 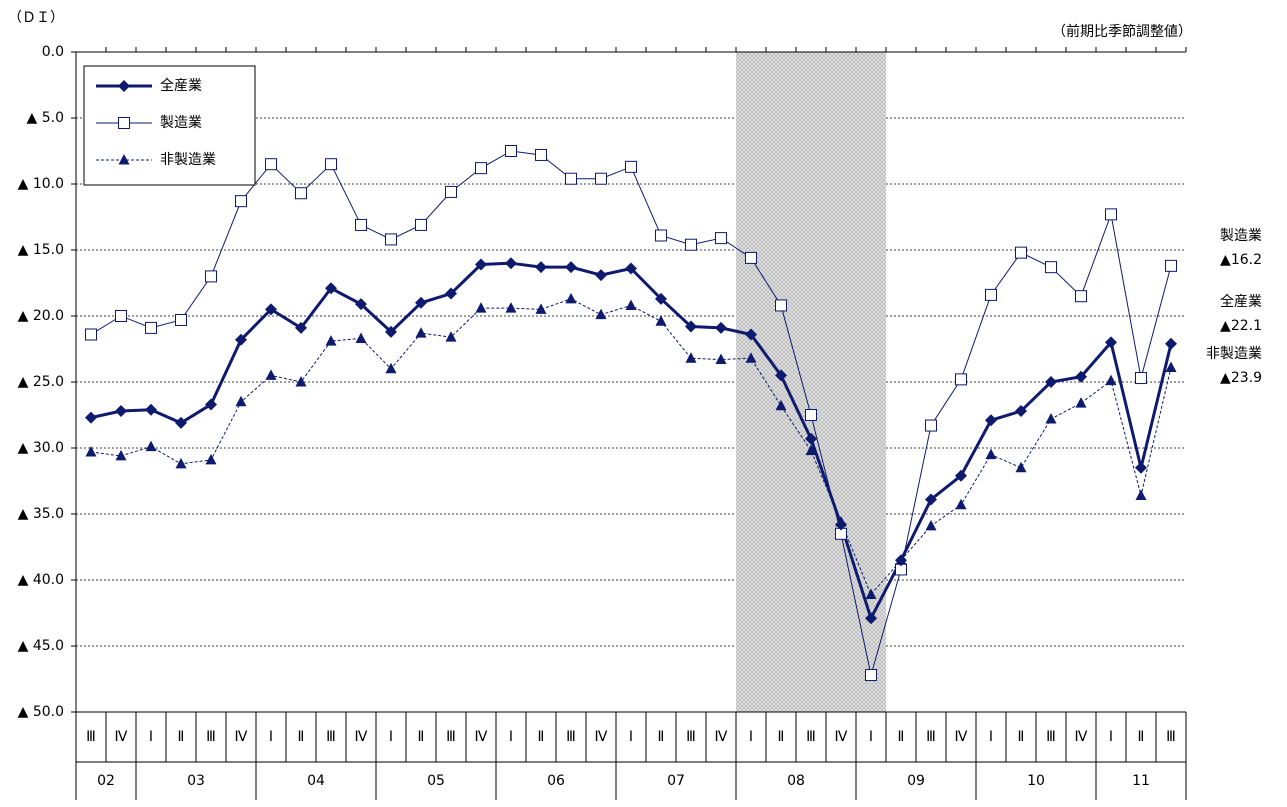 I want to click on y-tick-label: 0.0, so click(x=53, y=52).